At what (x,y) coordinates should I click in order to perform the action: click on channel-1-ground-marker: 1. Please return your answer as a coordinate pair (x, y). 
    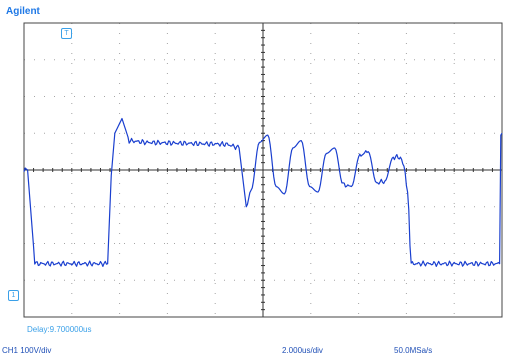
    Looking at the image, I should click on (13, 295).